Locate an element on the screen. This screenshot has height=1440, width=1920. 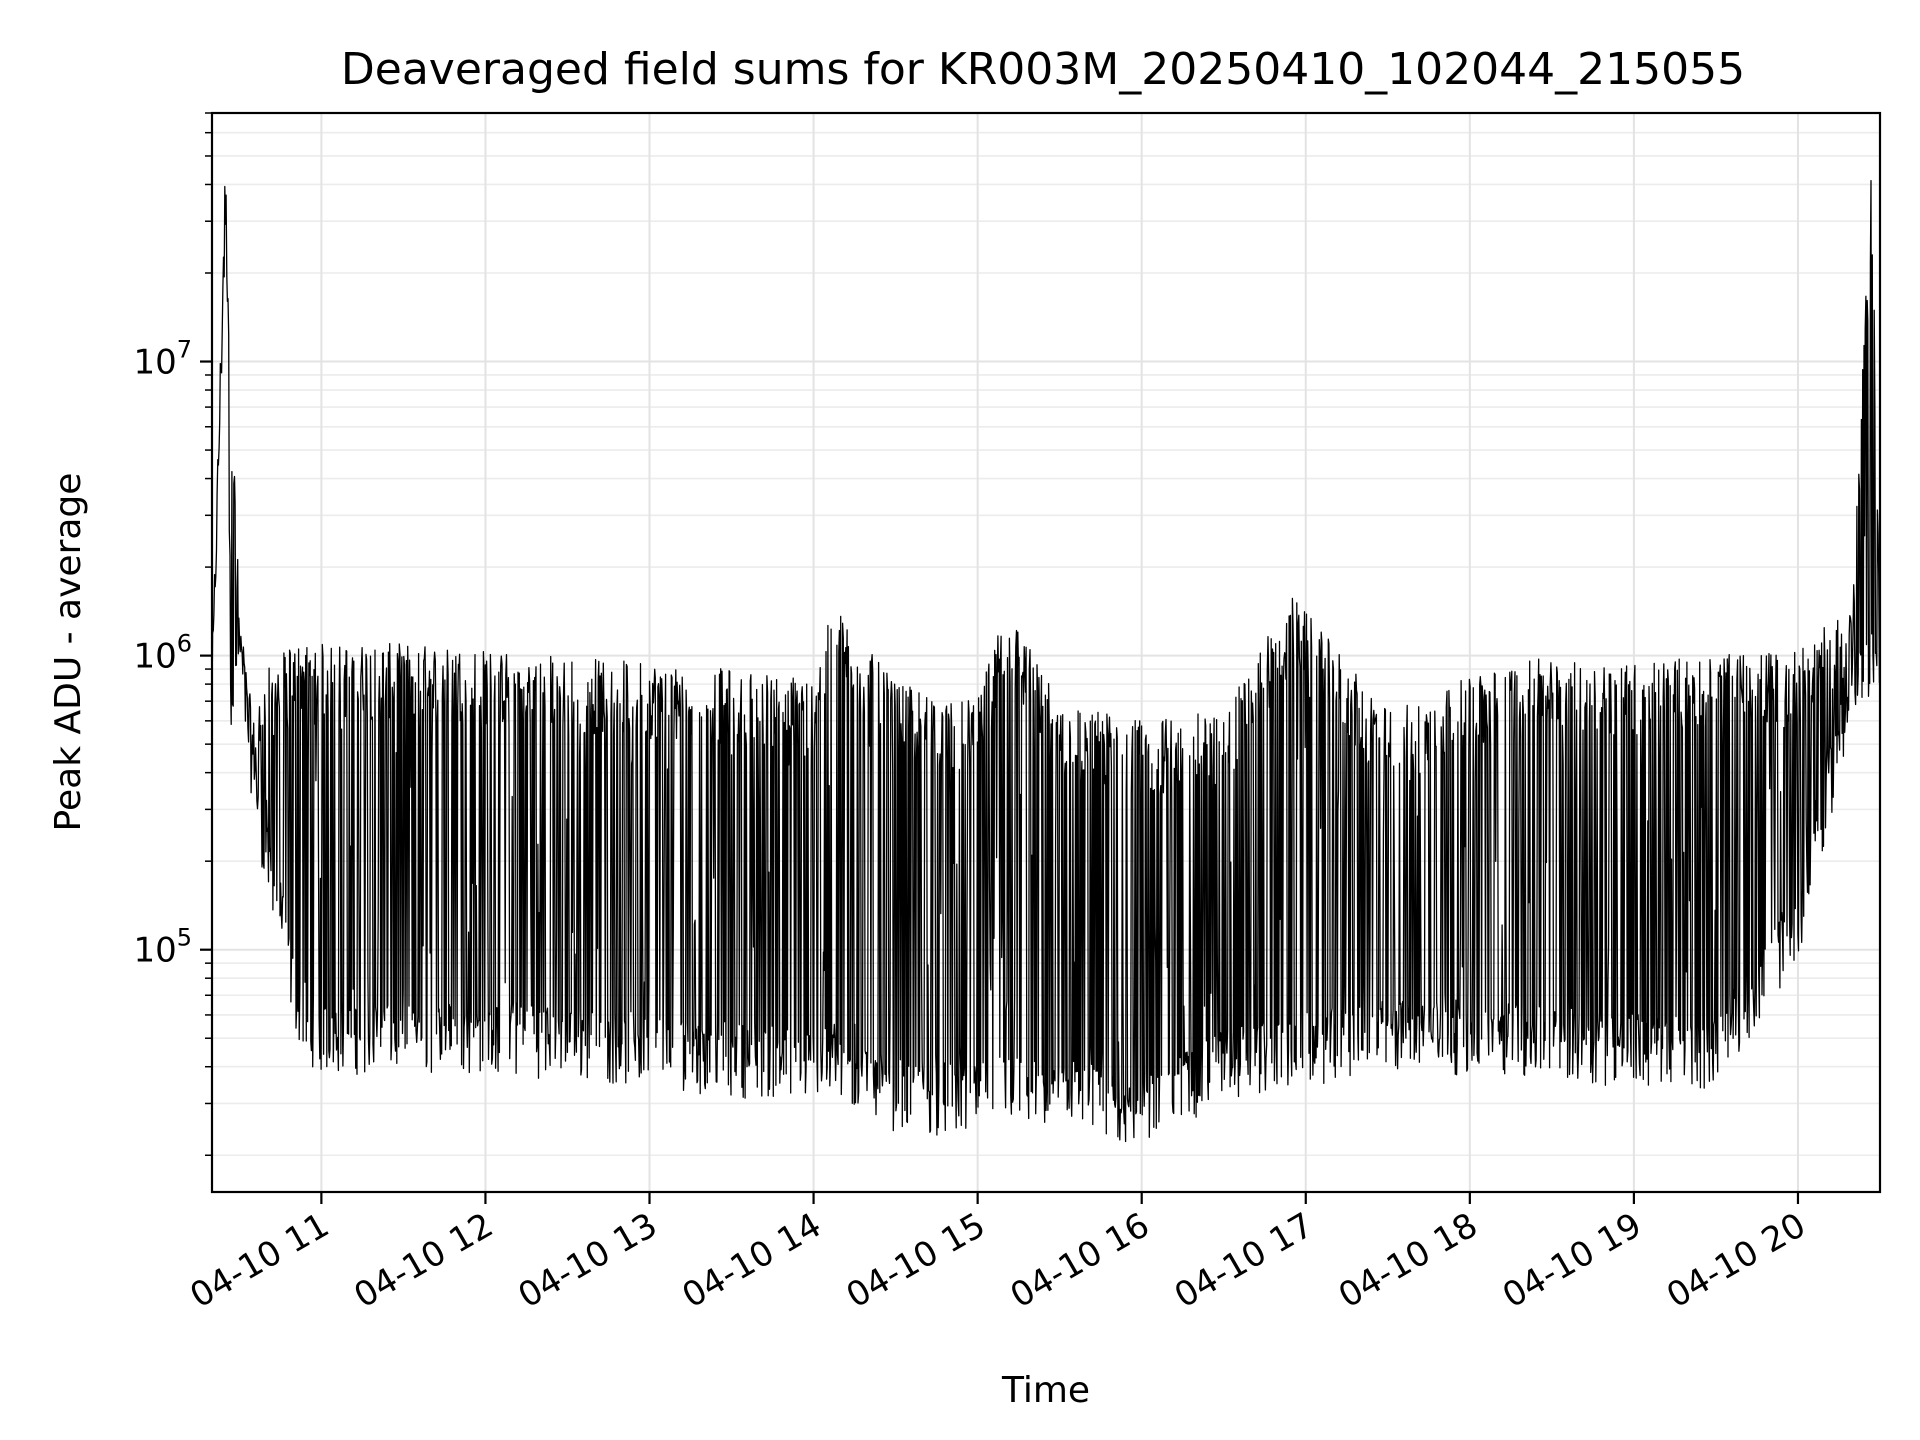
x-tick-label: 04-10 19 is located at coordinates (1572, 1260).